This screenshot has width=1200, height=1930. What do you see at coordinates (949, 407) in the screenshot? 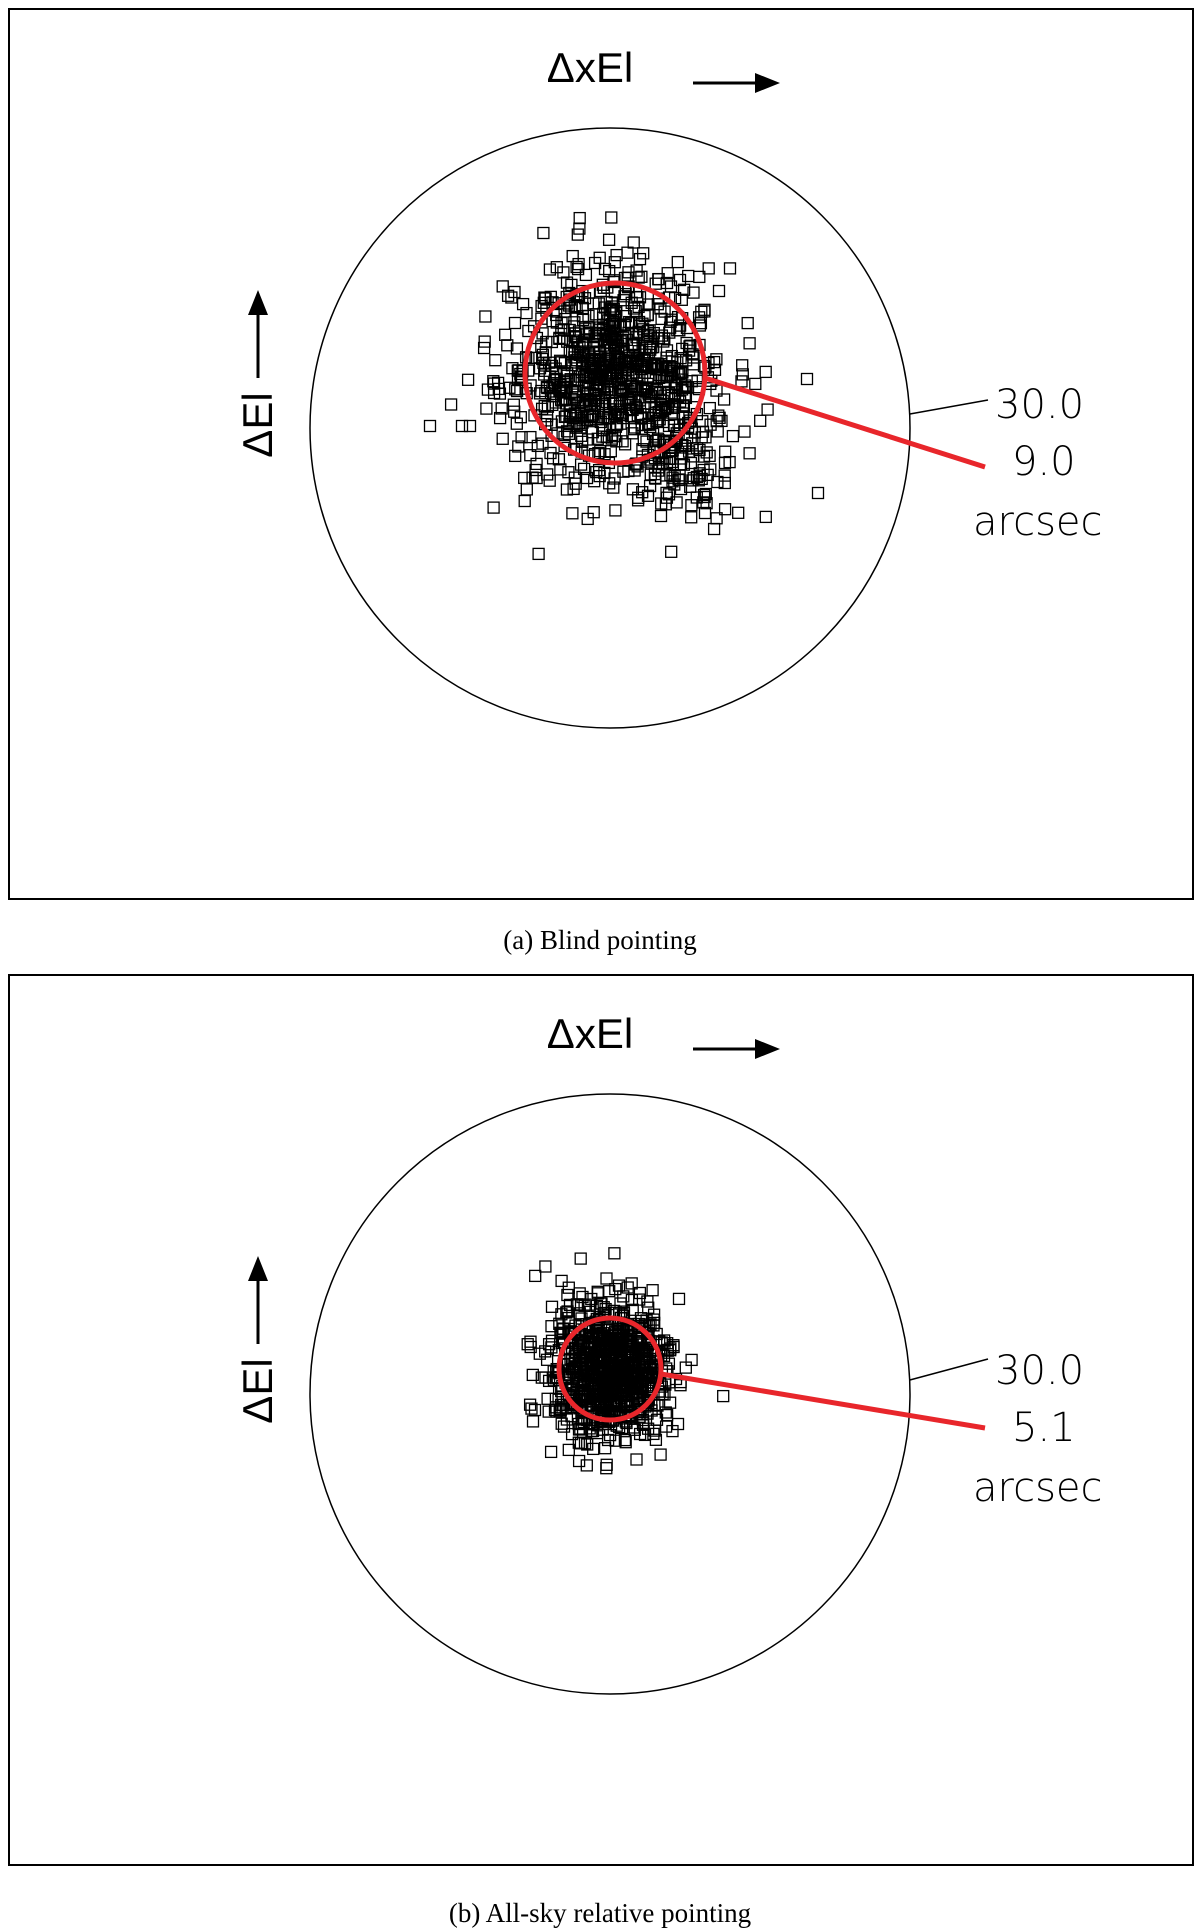
I see `outer-circle-leader` at bounding box center [949, 407].